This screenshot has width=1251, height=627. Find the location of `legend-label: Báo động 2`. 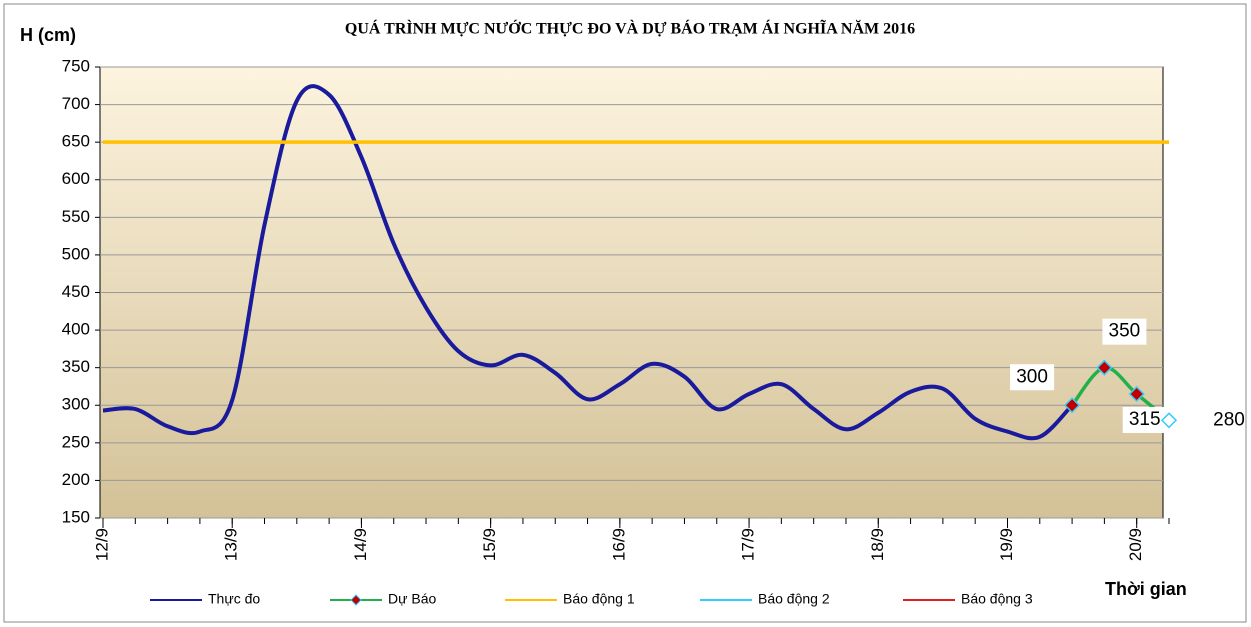

legend-label: Báo động 2 is located at coordinates (794, 599).